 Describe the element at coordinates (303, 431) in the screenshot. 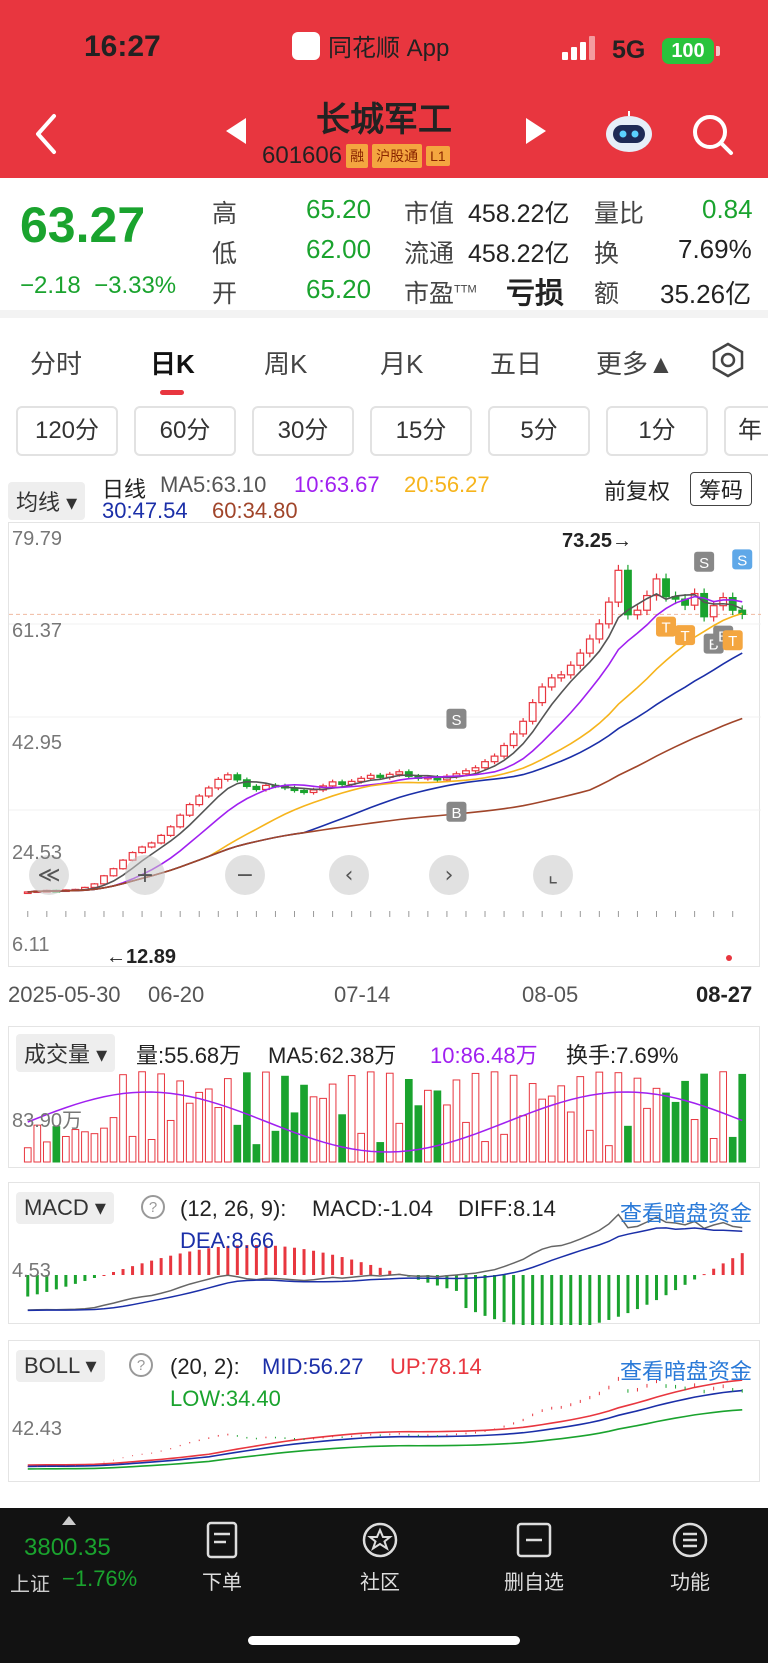

I see `period-30m: 30分` at that location.